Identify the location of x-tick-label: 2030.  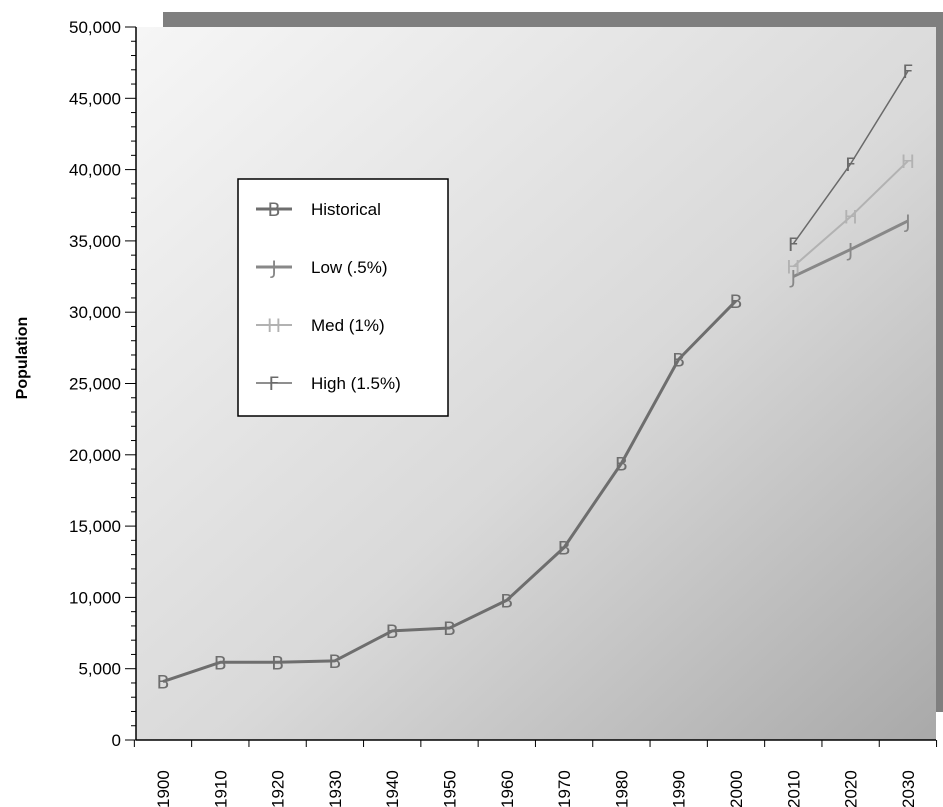
(908, 788).